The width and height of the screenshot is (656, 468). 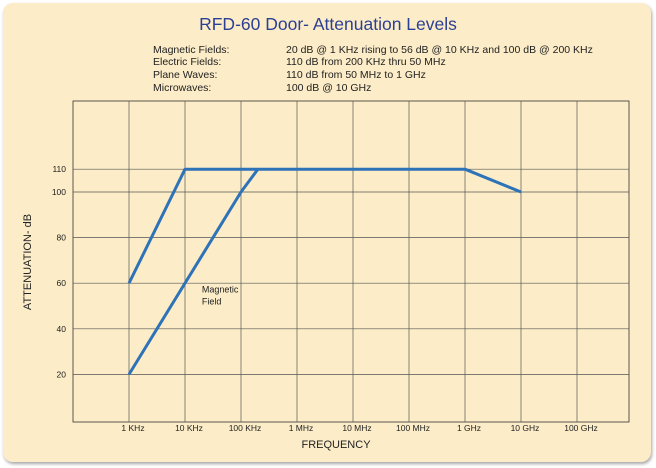 What do you see at coordinates (328, 24) in the screenshot?
I see `chart-title: RFD-60 Door- Attenuation Levels` at bounding box center [328, 24].